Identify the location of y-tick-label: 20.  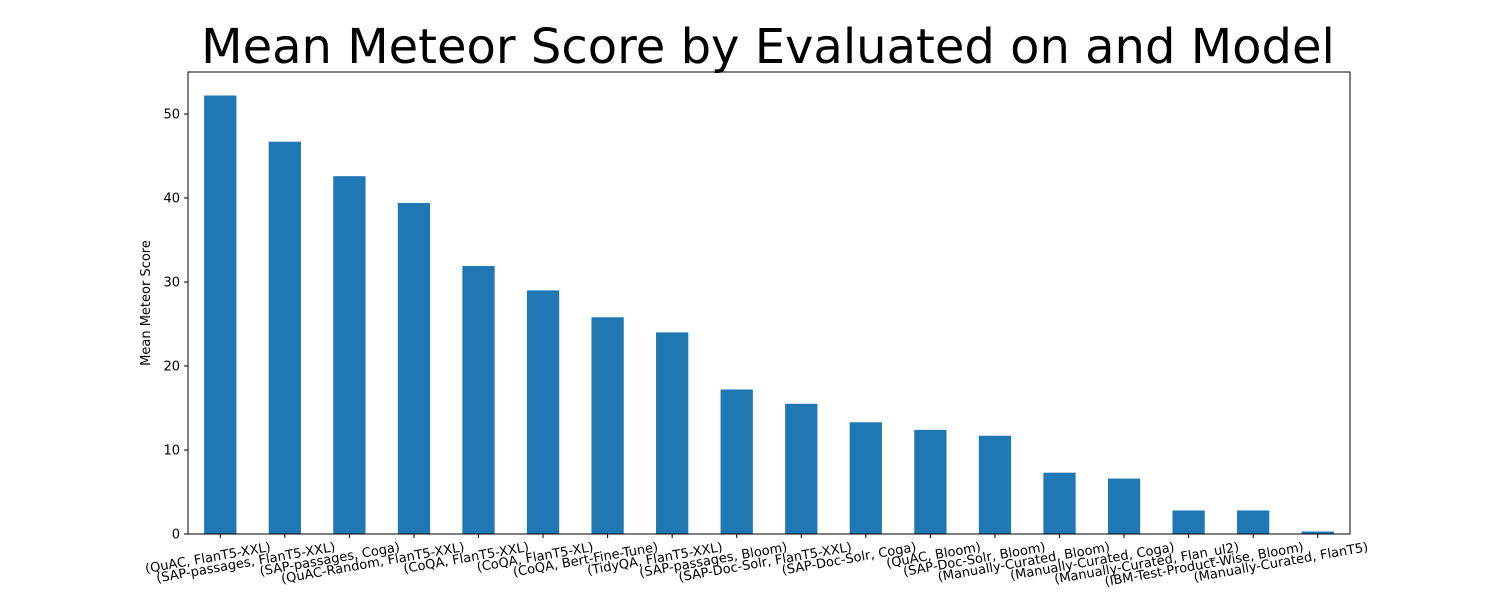
(171, 367).